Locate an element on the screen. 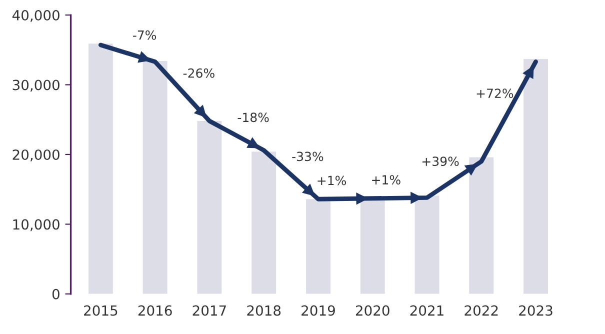 The height and width of the screenshot is (334, 605). y-tick-label: 0 is located at coordinates (56, 294).